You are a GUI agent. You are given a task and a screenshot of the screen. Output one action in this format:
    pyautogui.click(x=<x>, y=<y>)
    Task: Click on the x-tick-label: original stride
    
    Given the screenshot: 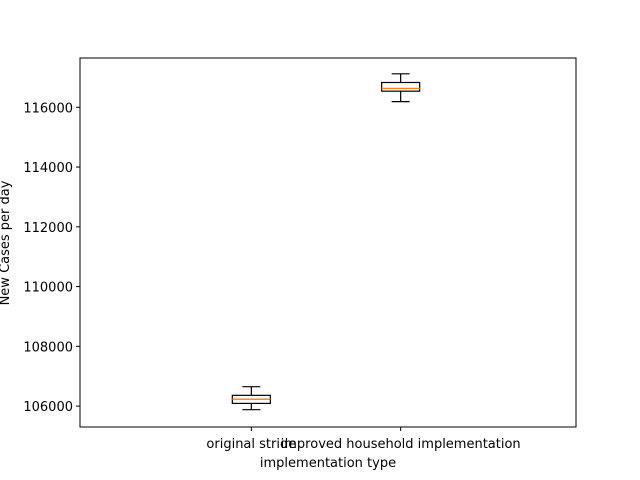 What is the action you would take?
    pyautogui.click(x=251, y=444)
    